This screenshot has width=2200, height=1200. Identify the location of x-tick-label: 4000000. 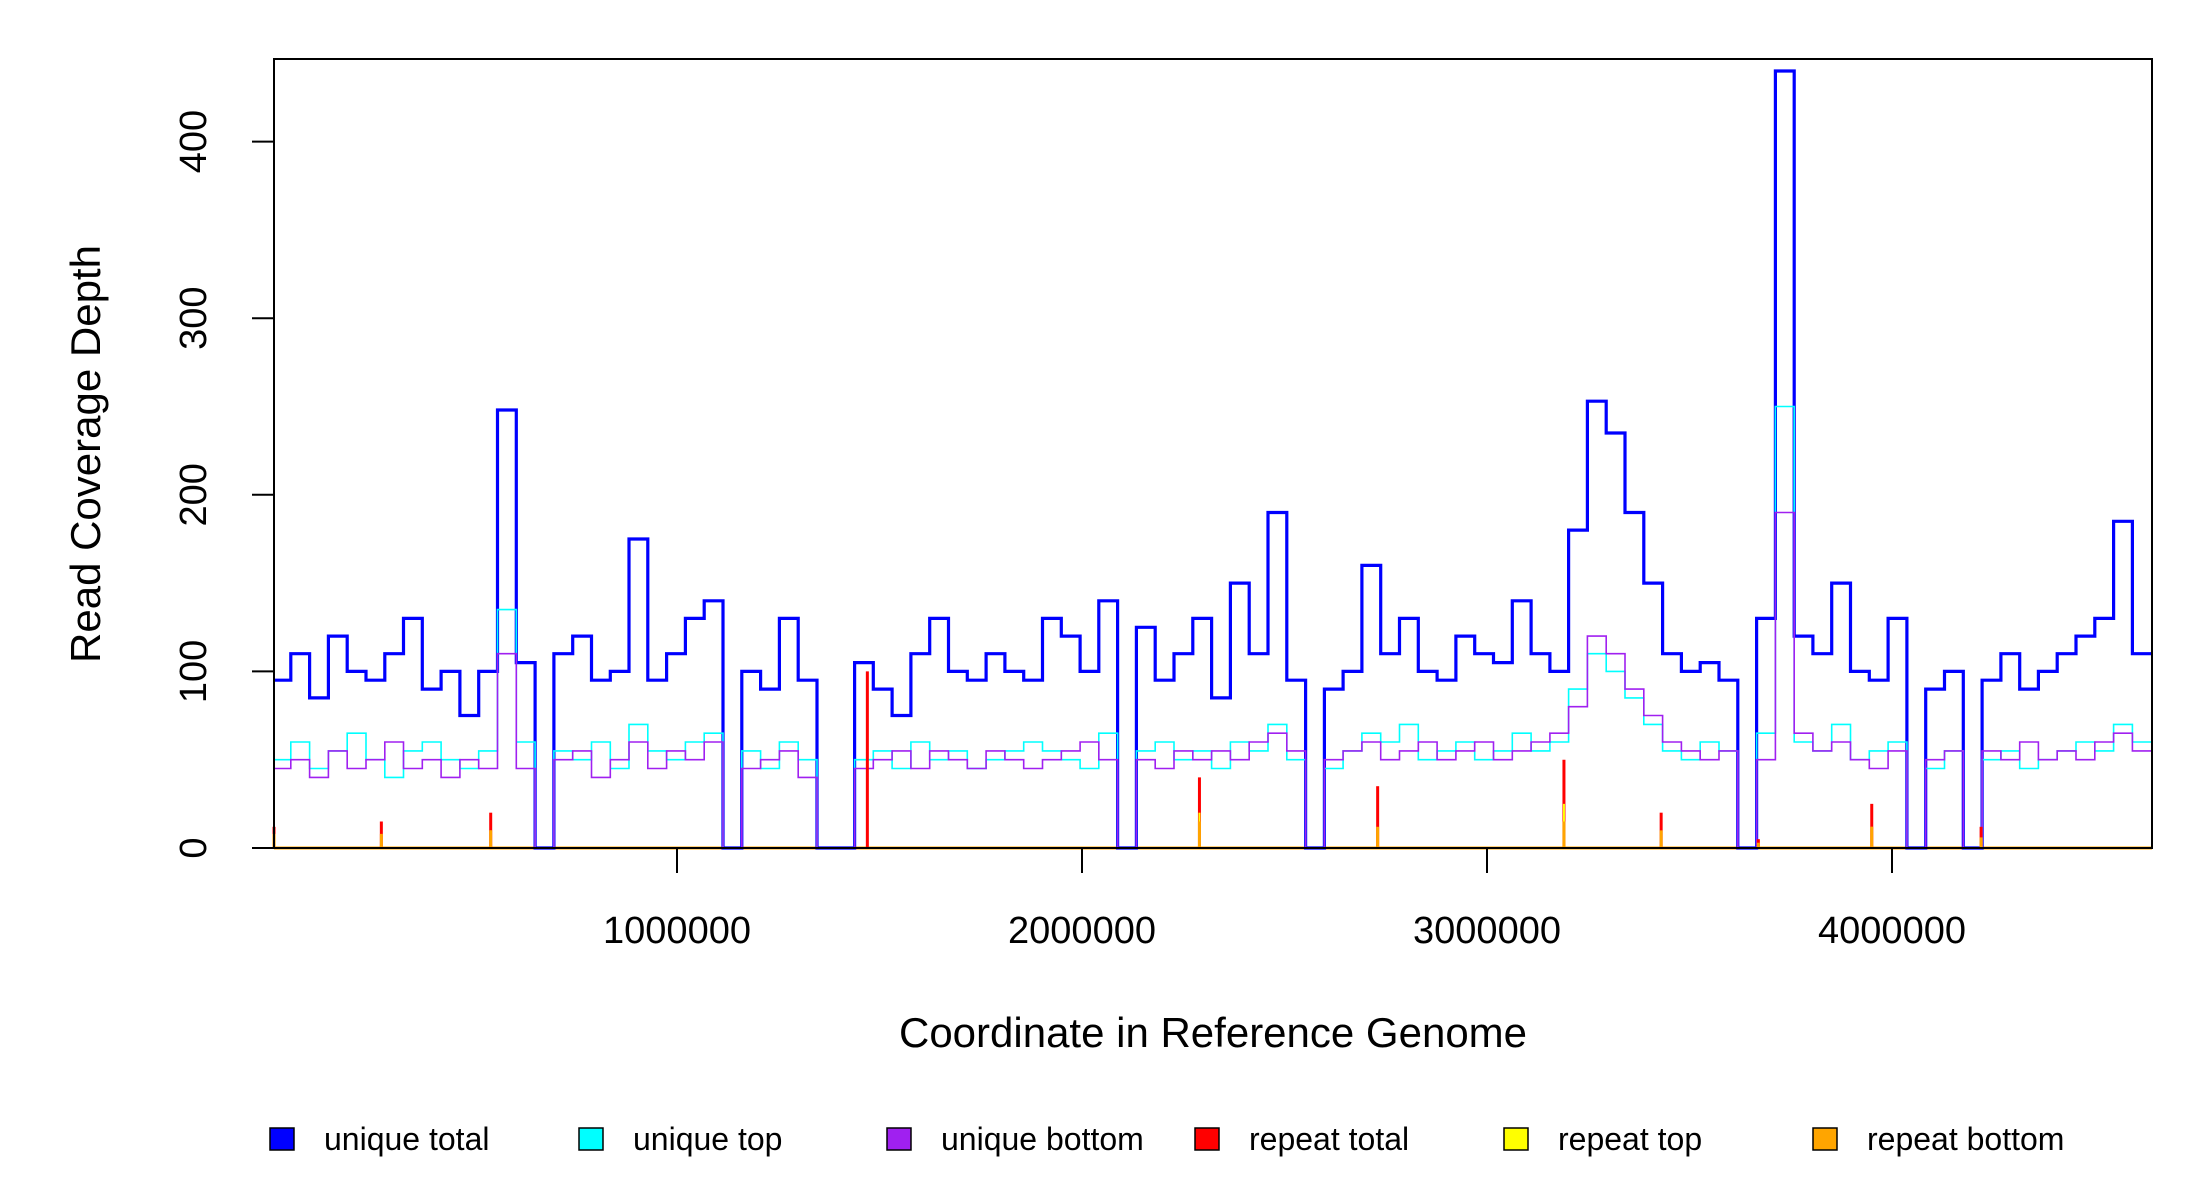
(1892, 931).